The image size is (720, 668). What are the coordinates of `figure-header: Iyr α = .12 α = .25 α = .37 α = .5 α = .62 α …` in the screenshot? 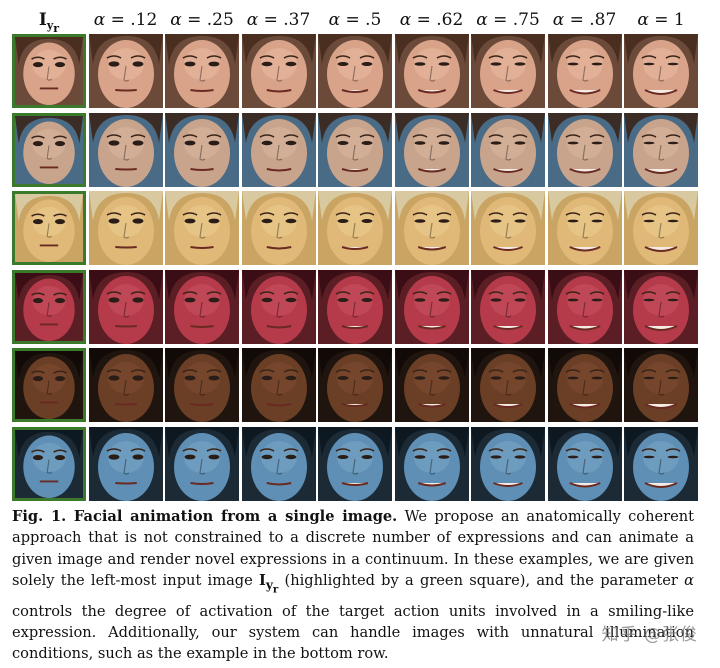 It's located at (360, 22).